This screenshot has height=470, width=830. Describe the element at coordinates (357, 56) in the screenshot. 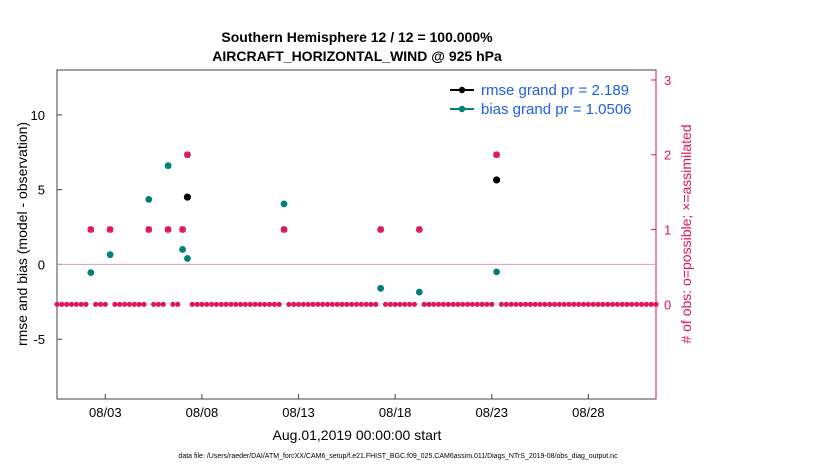

I see `chart-title-line2: AIRCRAFT_HORIZONTAL_WIND @ 925 hPa` at that location.